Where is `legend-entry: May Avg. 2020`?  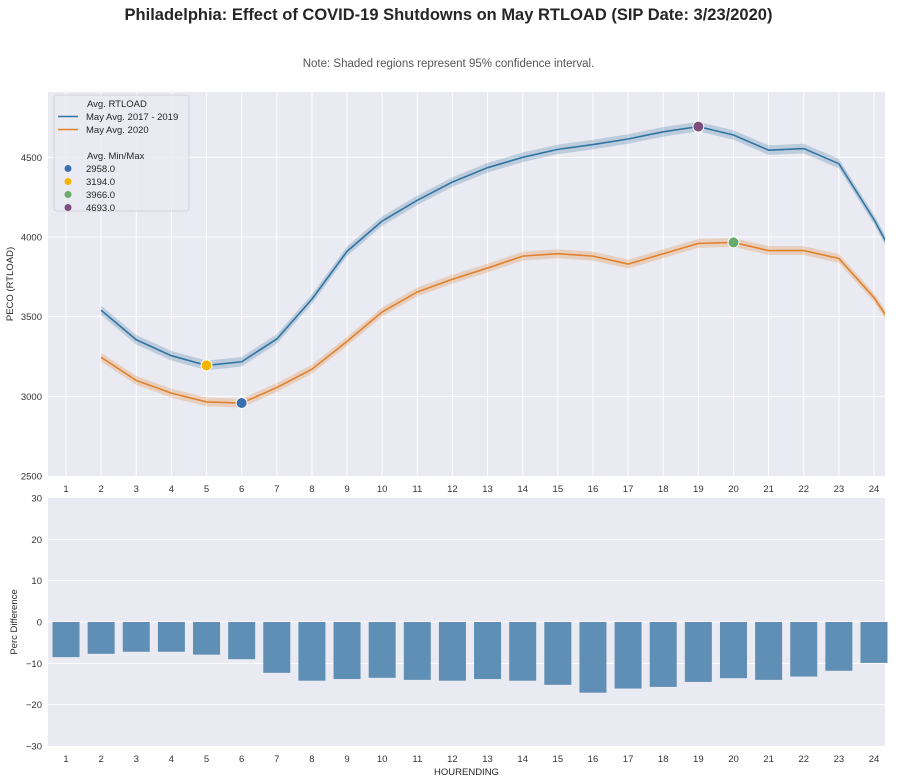 legend-entry: May Avg. 2020 is located at coordinates (117, 130).